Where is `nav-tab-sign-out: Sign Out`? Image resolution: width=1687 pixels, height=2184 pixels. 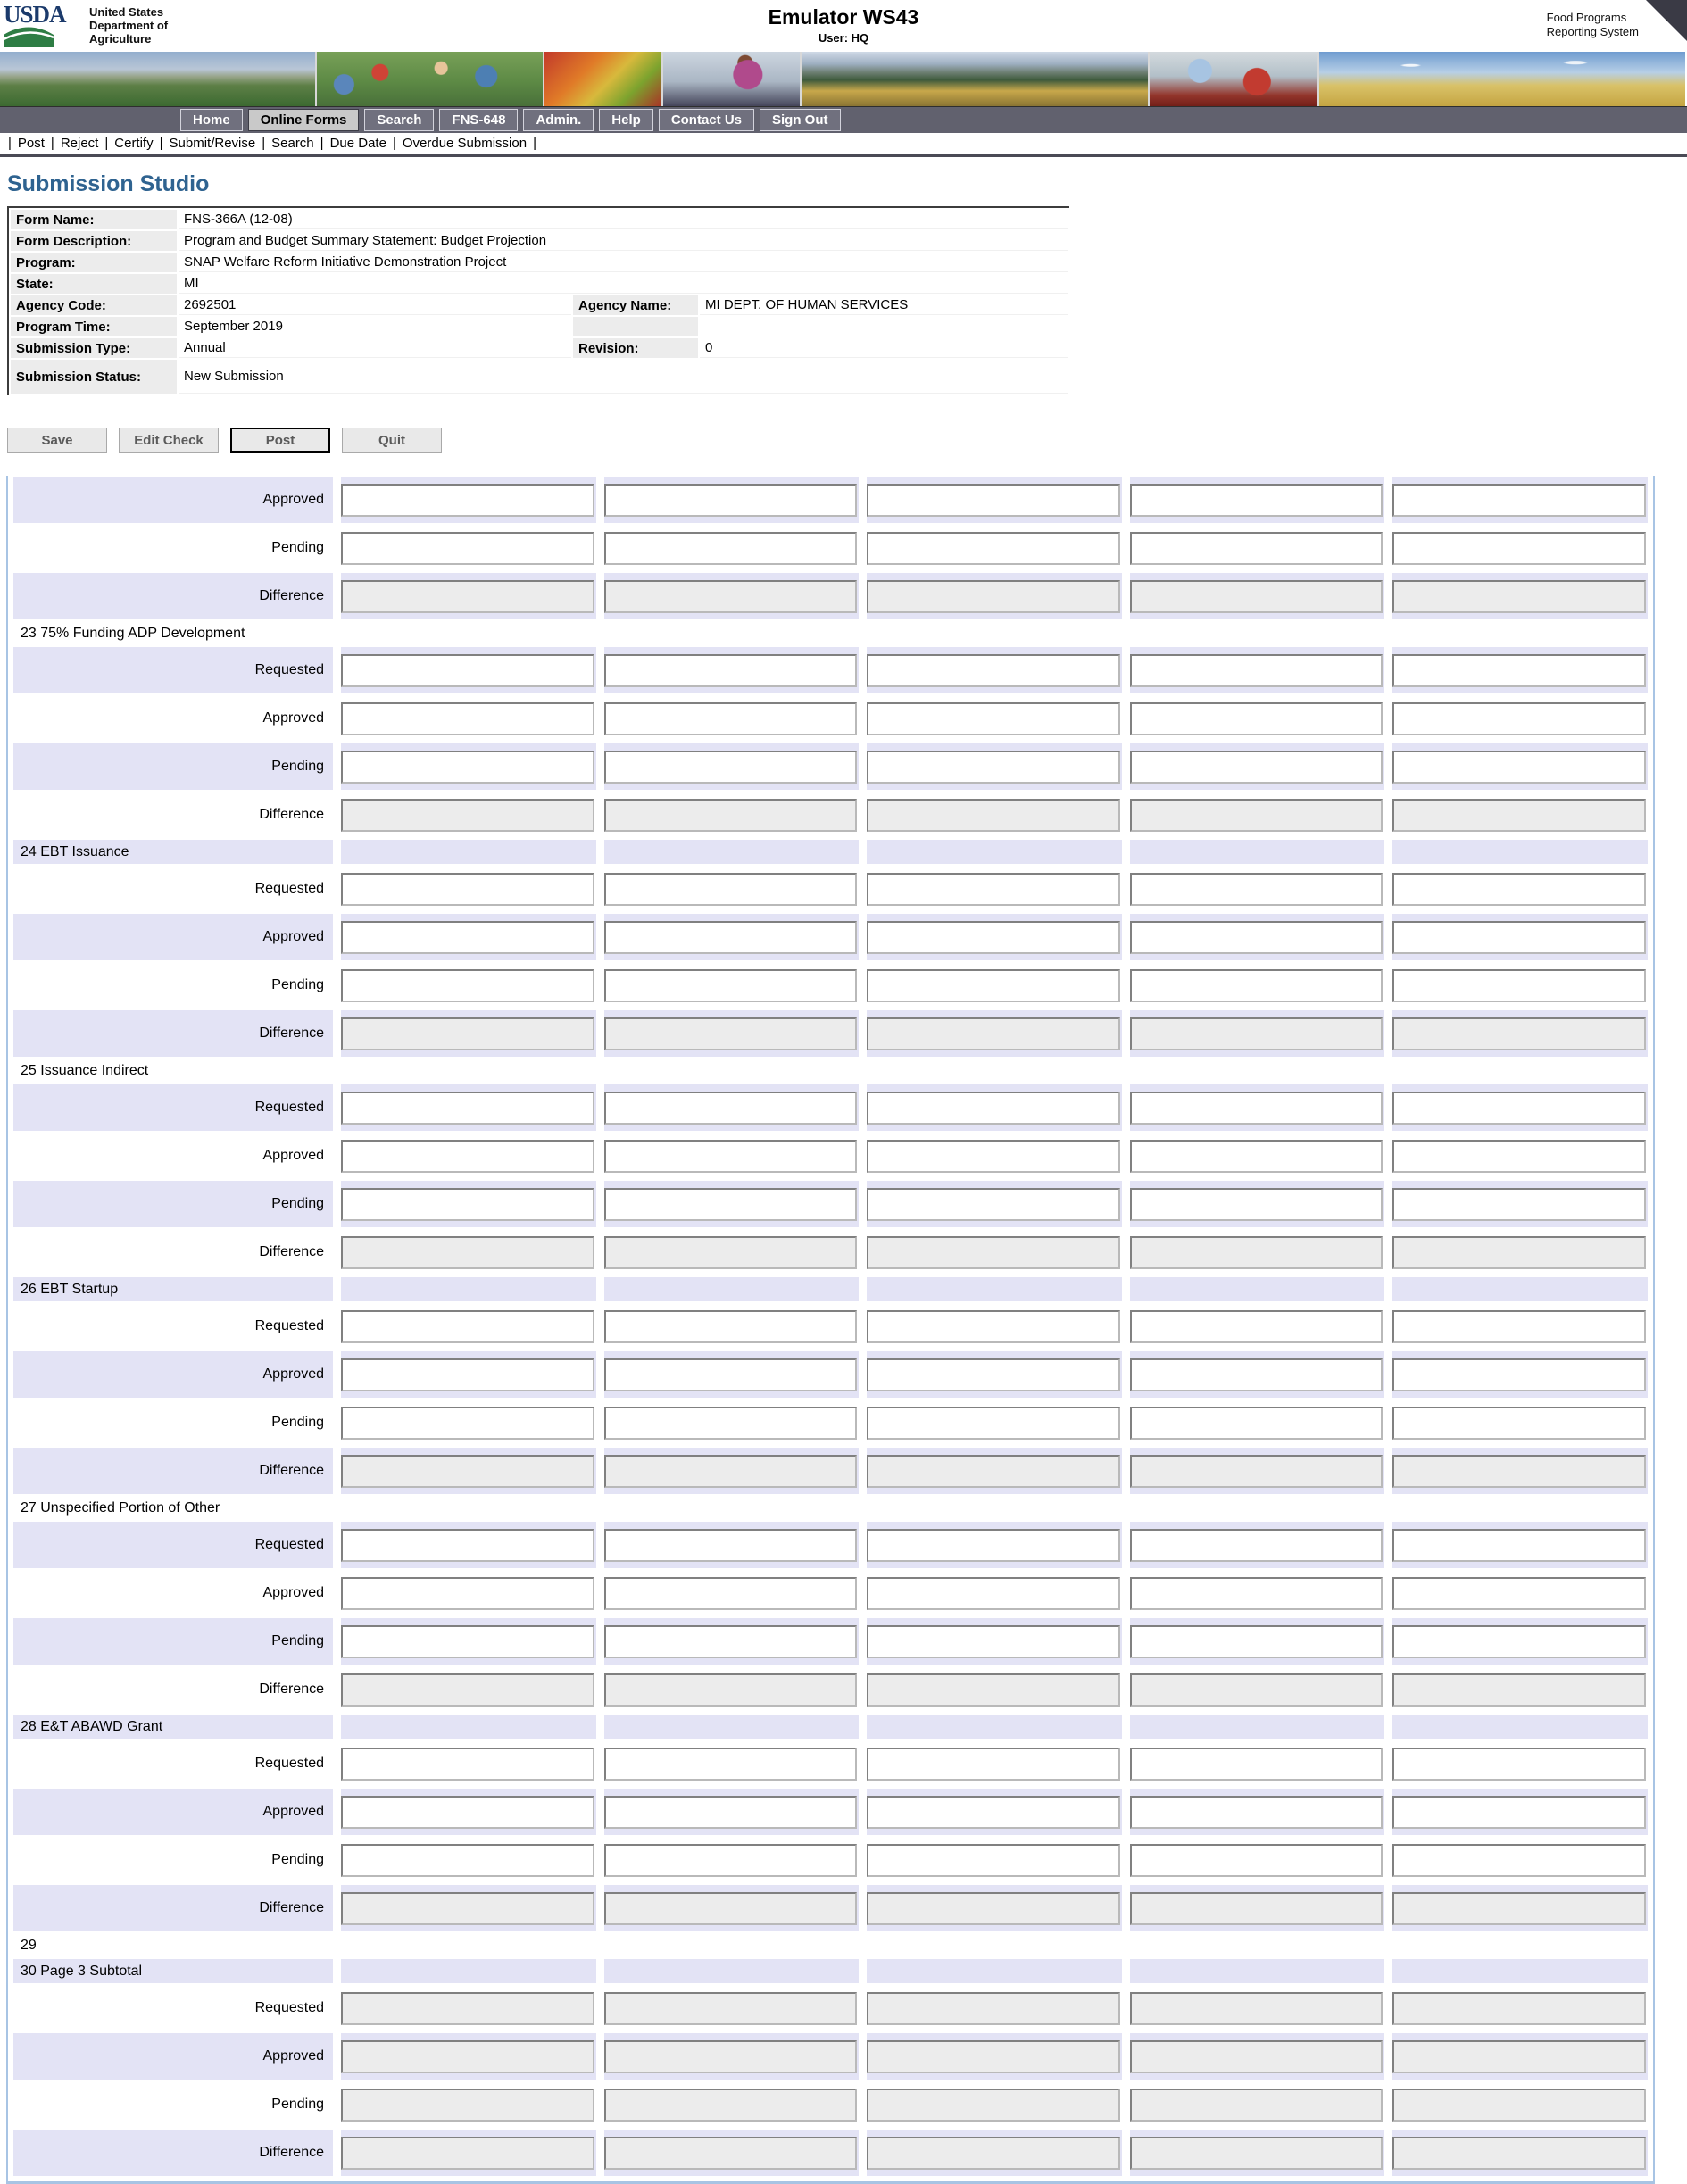 nav-tab-sign-out: Sign Out is located at coordinates (800, 120).